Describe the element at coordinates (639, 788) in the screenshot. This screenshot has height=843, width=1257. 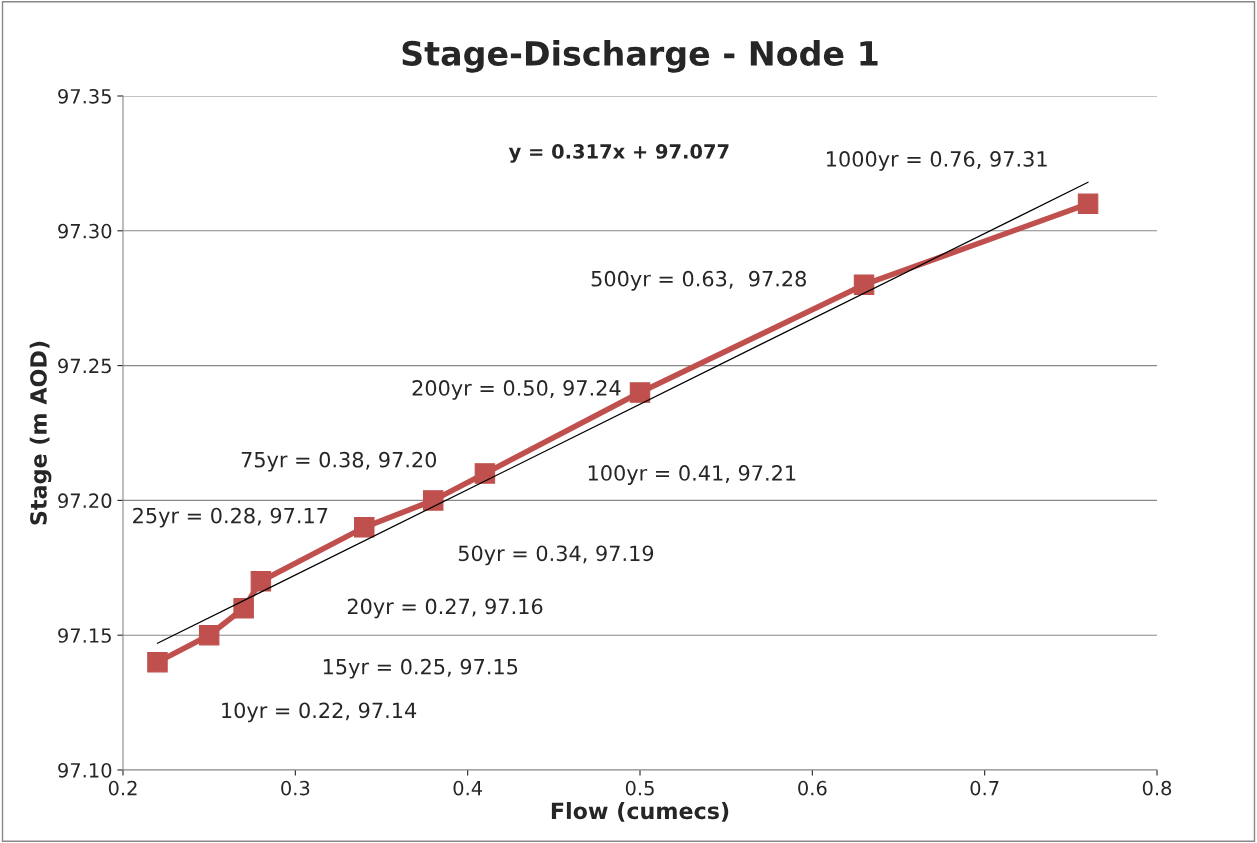
I see `x-tick-label: 0.5` at that location.